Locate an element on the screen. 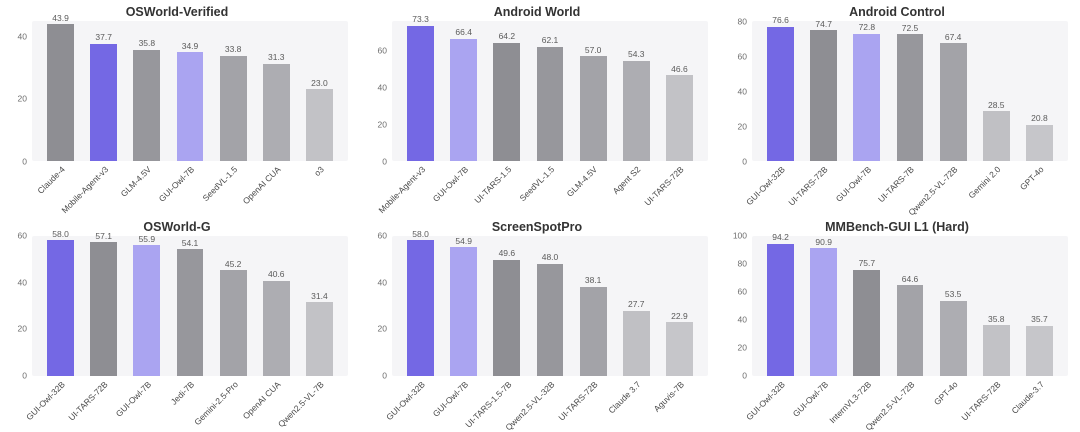 The width and height of the screenshot is (1080, 432). bar-slot: 31.3 is located at coordinates (276, 91).